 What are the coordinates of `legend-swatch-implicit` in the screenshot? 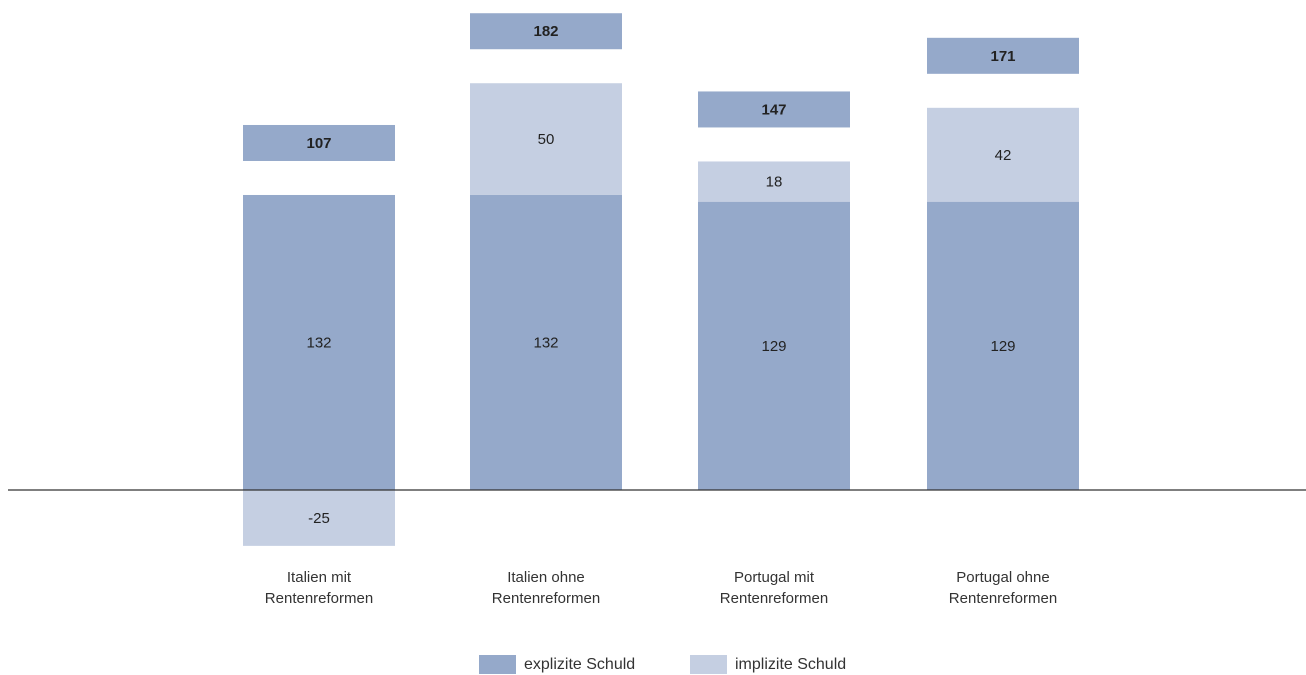 It's located at (708, 664).